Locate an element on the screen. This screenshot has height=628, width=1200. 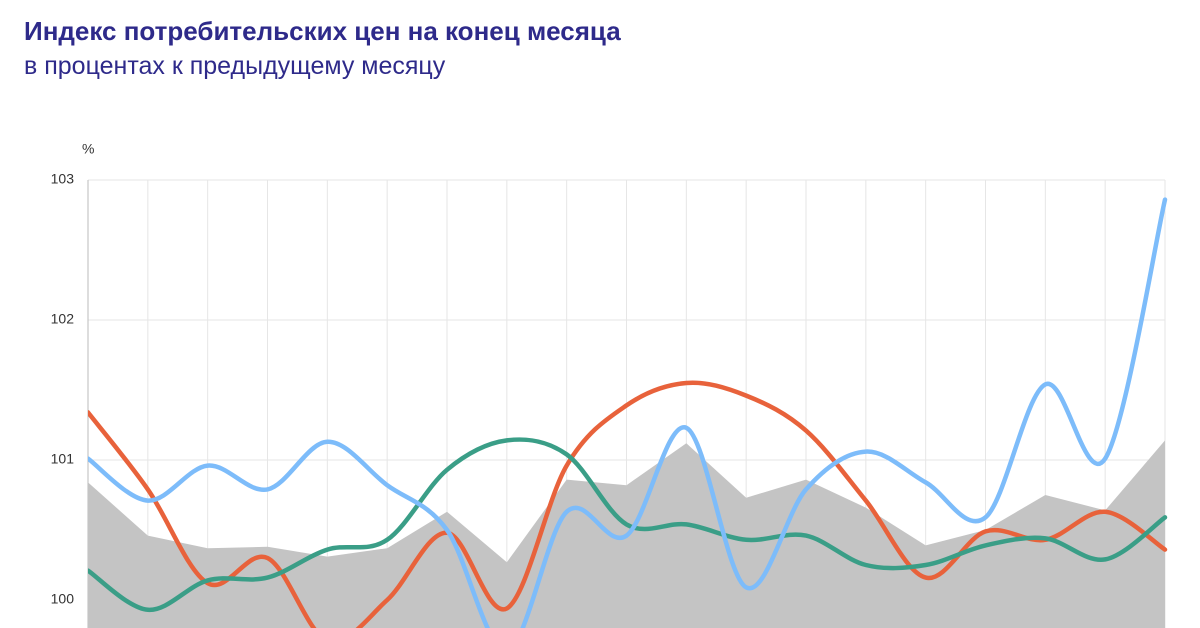
chart-subtitle: в процентах к предыдущему месяцу is located at coordinates (235, 66).